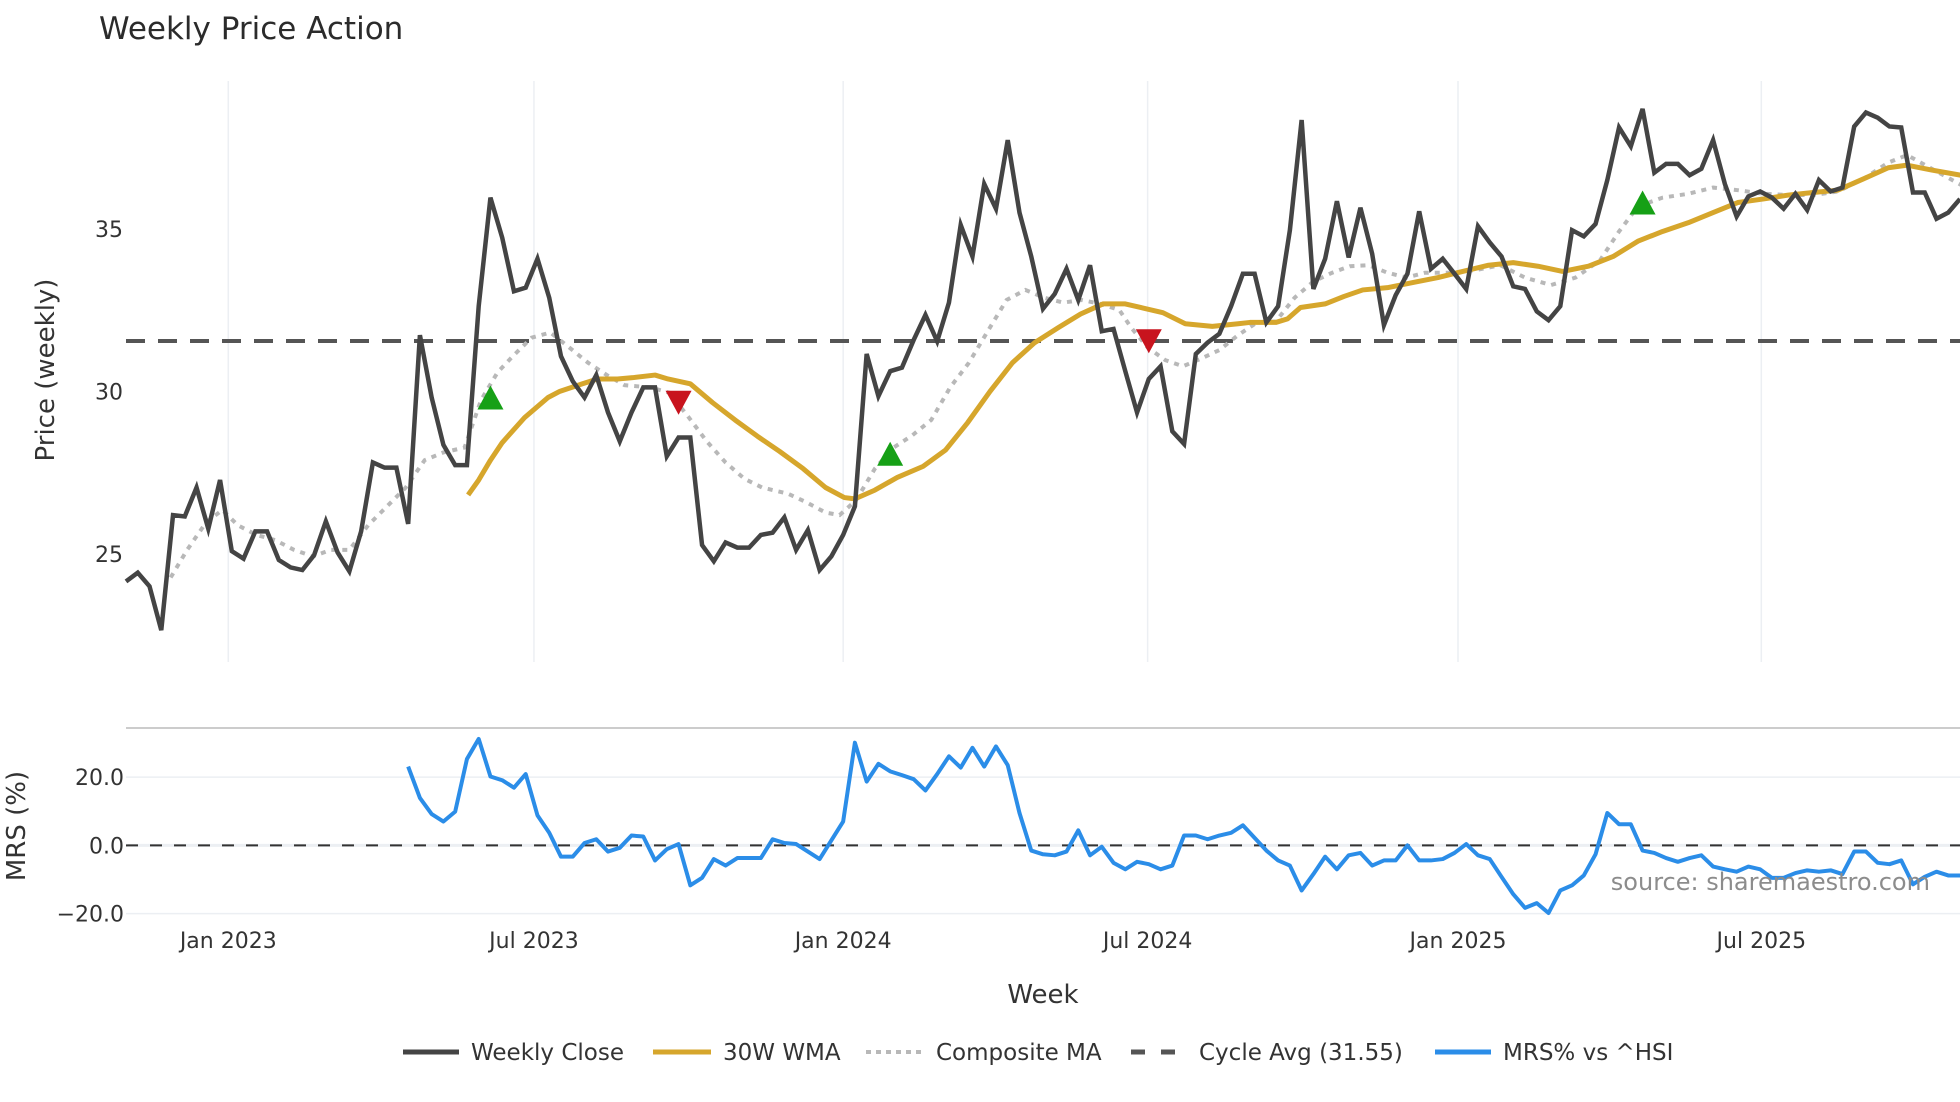  I want to click on mrs-y-tick-label: 20.0, so click(99, 778).